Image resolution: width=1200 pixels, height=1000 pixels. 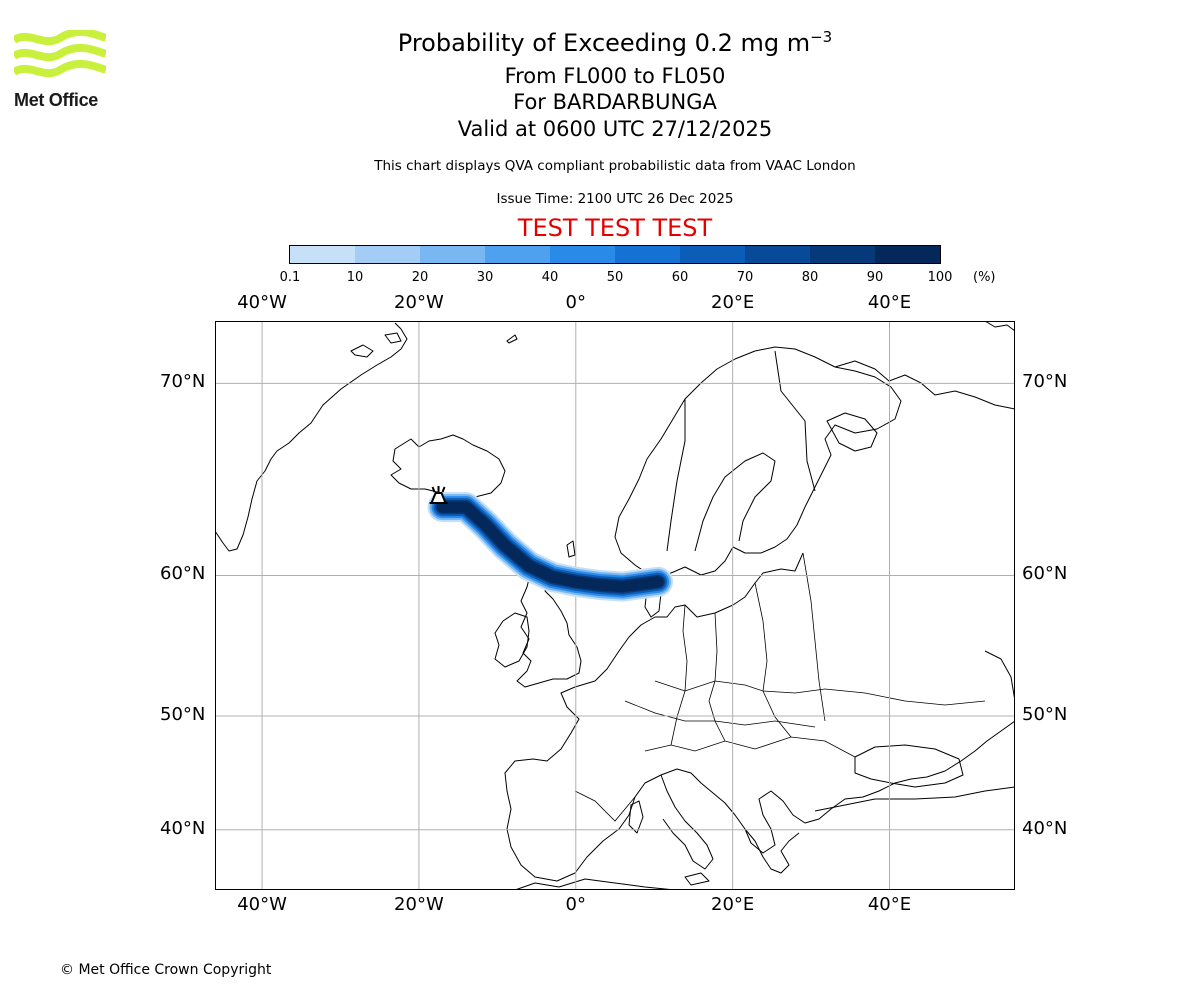 What do you see at coordinates (56, 100) in the screenshot?
I see `logo-text: Met Office` at bounding box center [56, 100].